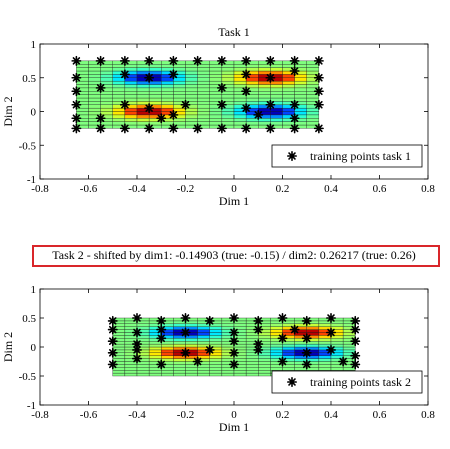 The width and height of the screenshot is (450, 449). I want to click on legend-marker, so click(292, 382).